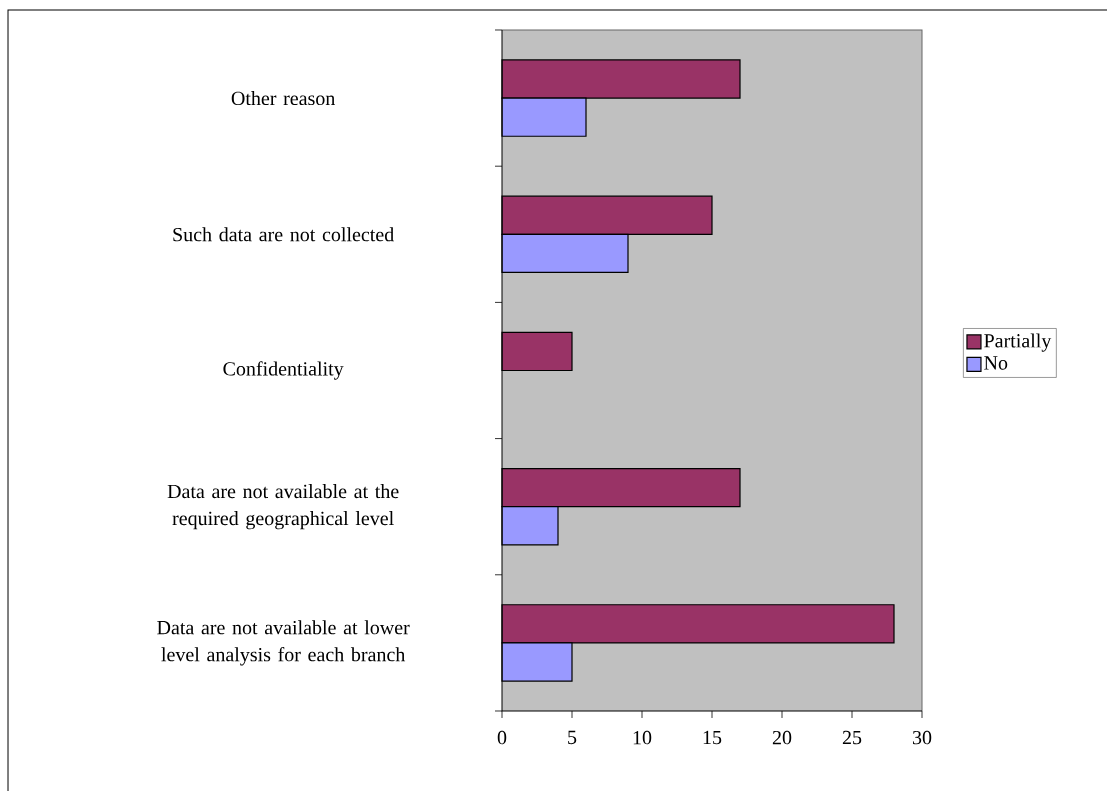 Image resolution: width=1107 pixels, height=791 pixels. Describe the element at coordinates (502, 737) in the screenshot. I see `x-tick-label: 0` at that location.